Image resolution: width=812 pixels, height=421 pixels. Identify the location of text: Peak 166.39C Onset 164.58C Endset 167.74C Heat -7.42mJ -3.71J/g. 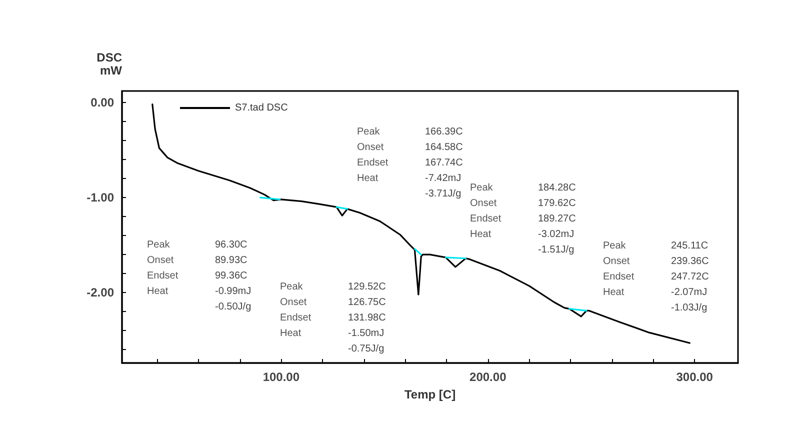
(410, 163).